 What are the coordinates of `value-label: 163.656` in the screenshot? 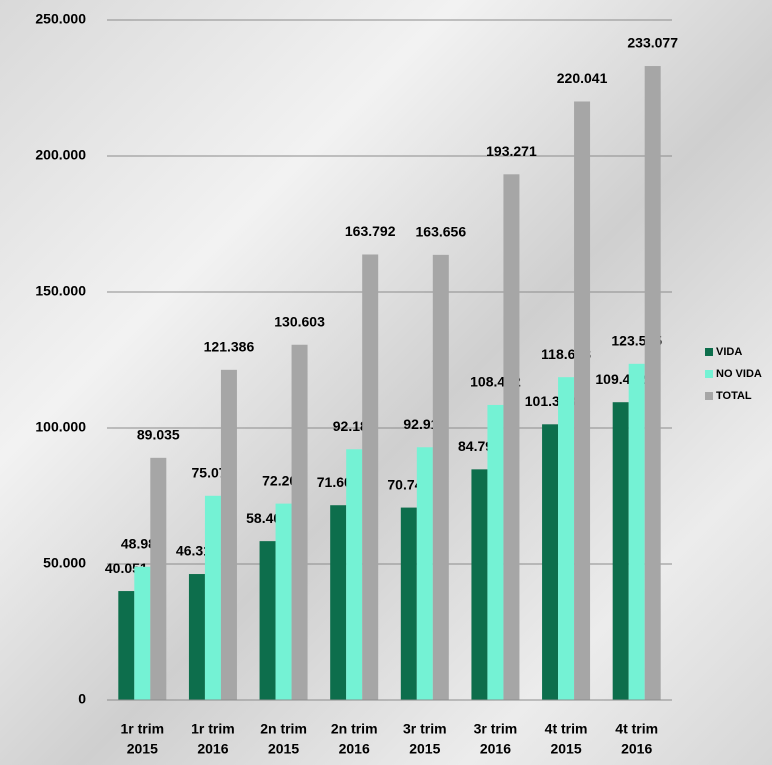 It's located at (441, 232).